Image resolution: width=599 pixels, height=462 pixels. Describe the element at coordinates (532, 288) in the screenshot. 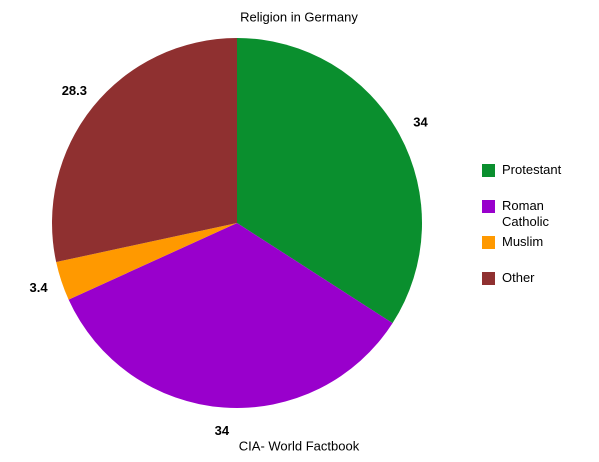

I see `legend-item: Other` at that location.